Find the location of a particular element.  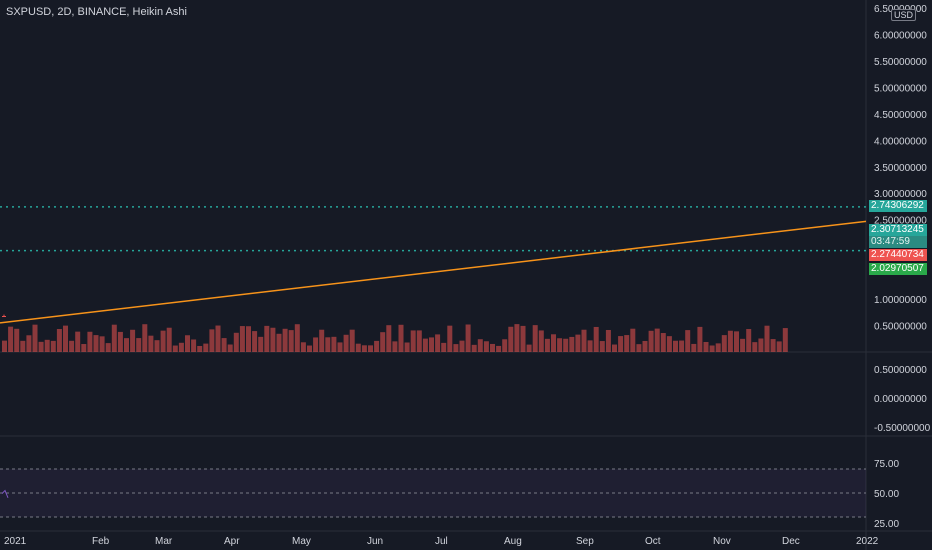

macd-axis-label: 0.00000000 is located at coordinates (900, 399).